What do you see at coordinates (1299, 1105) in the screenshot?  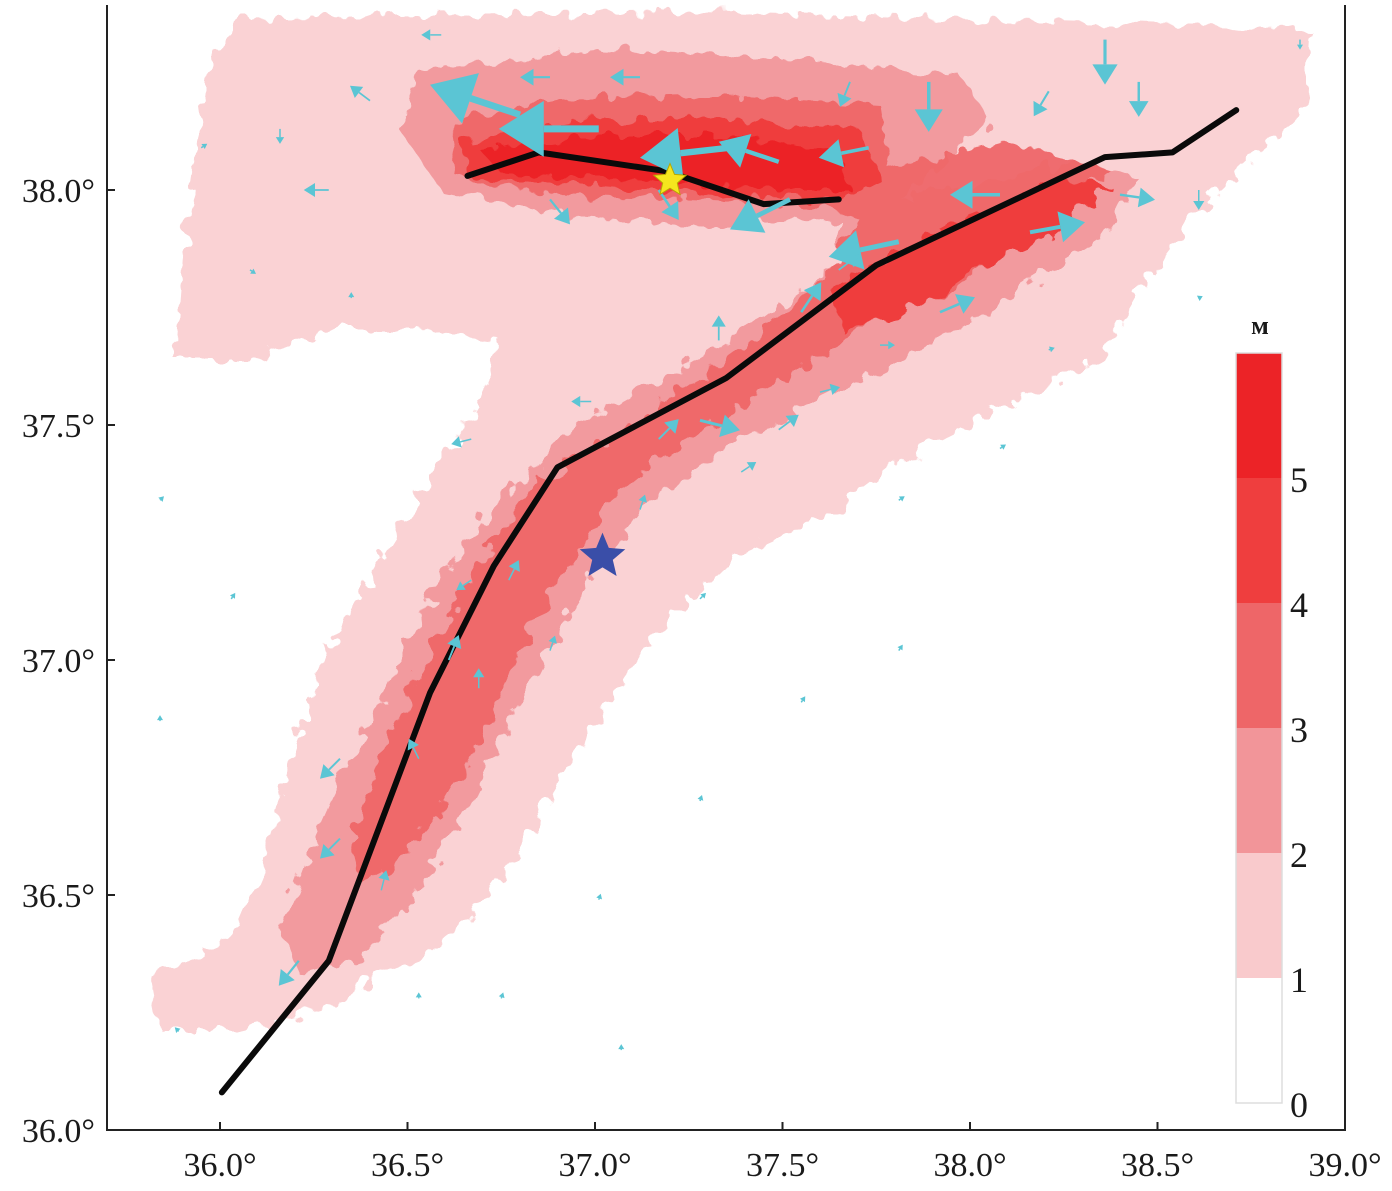 I see `colorbar-tick-label: 0` at bounding box center [1299, 1105].